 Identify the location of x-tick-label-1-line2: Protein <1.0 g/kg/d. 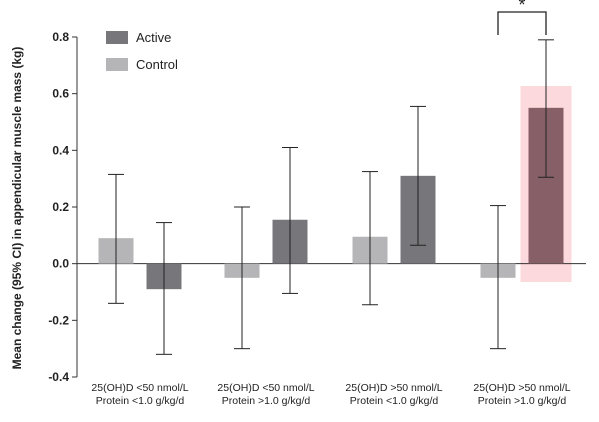
(140, 401).